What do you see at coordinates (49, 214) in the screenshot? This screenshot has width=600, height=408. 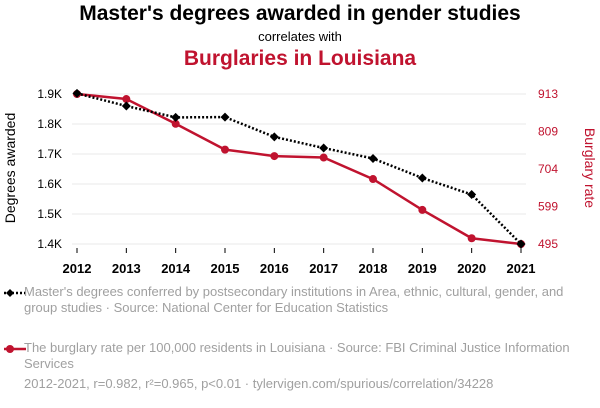 I see `left-tick-label: 1.5K` at bounding box center [49, 214].